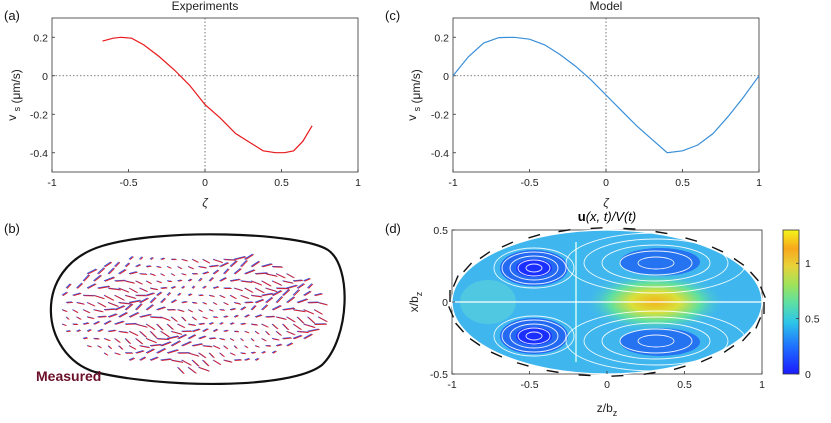 Image resolution: width=831 pixels, height=423 pixels. I want to click on panel-label-c: (c), so click(392, 15).